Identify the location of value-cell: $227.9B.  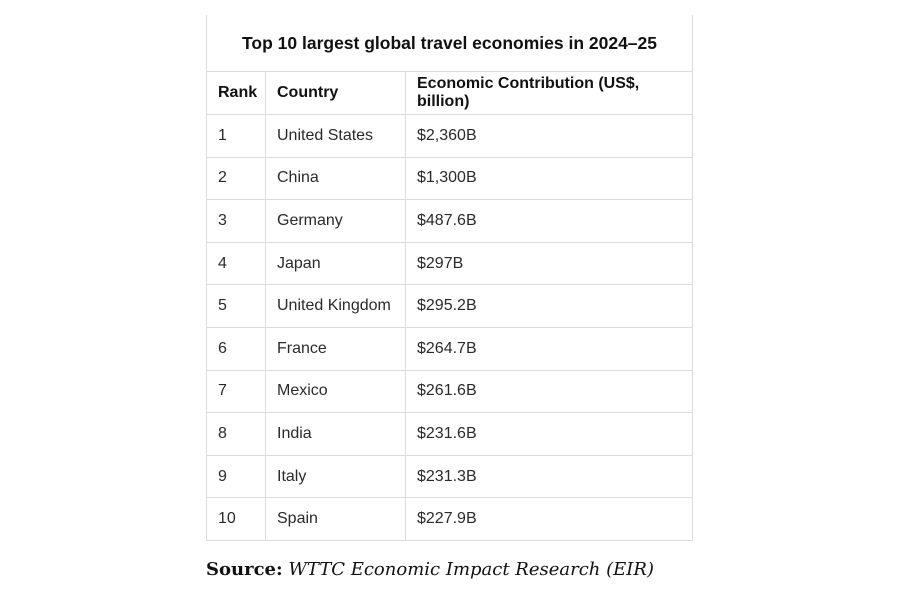
(549, 519).